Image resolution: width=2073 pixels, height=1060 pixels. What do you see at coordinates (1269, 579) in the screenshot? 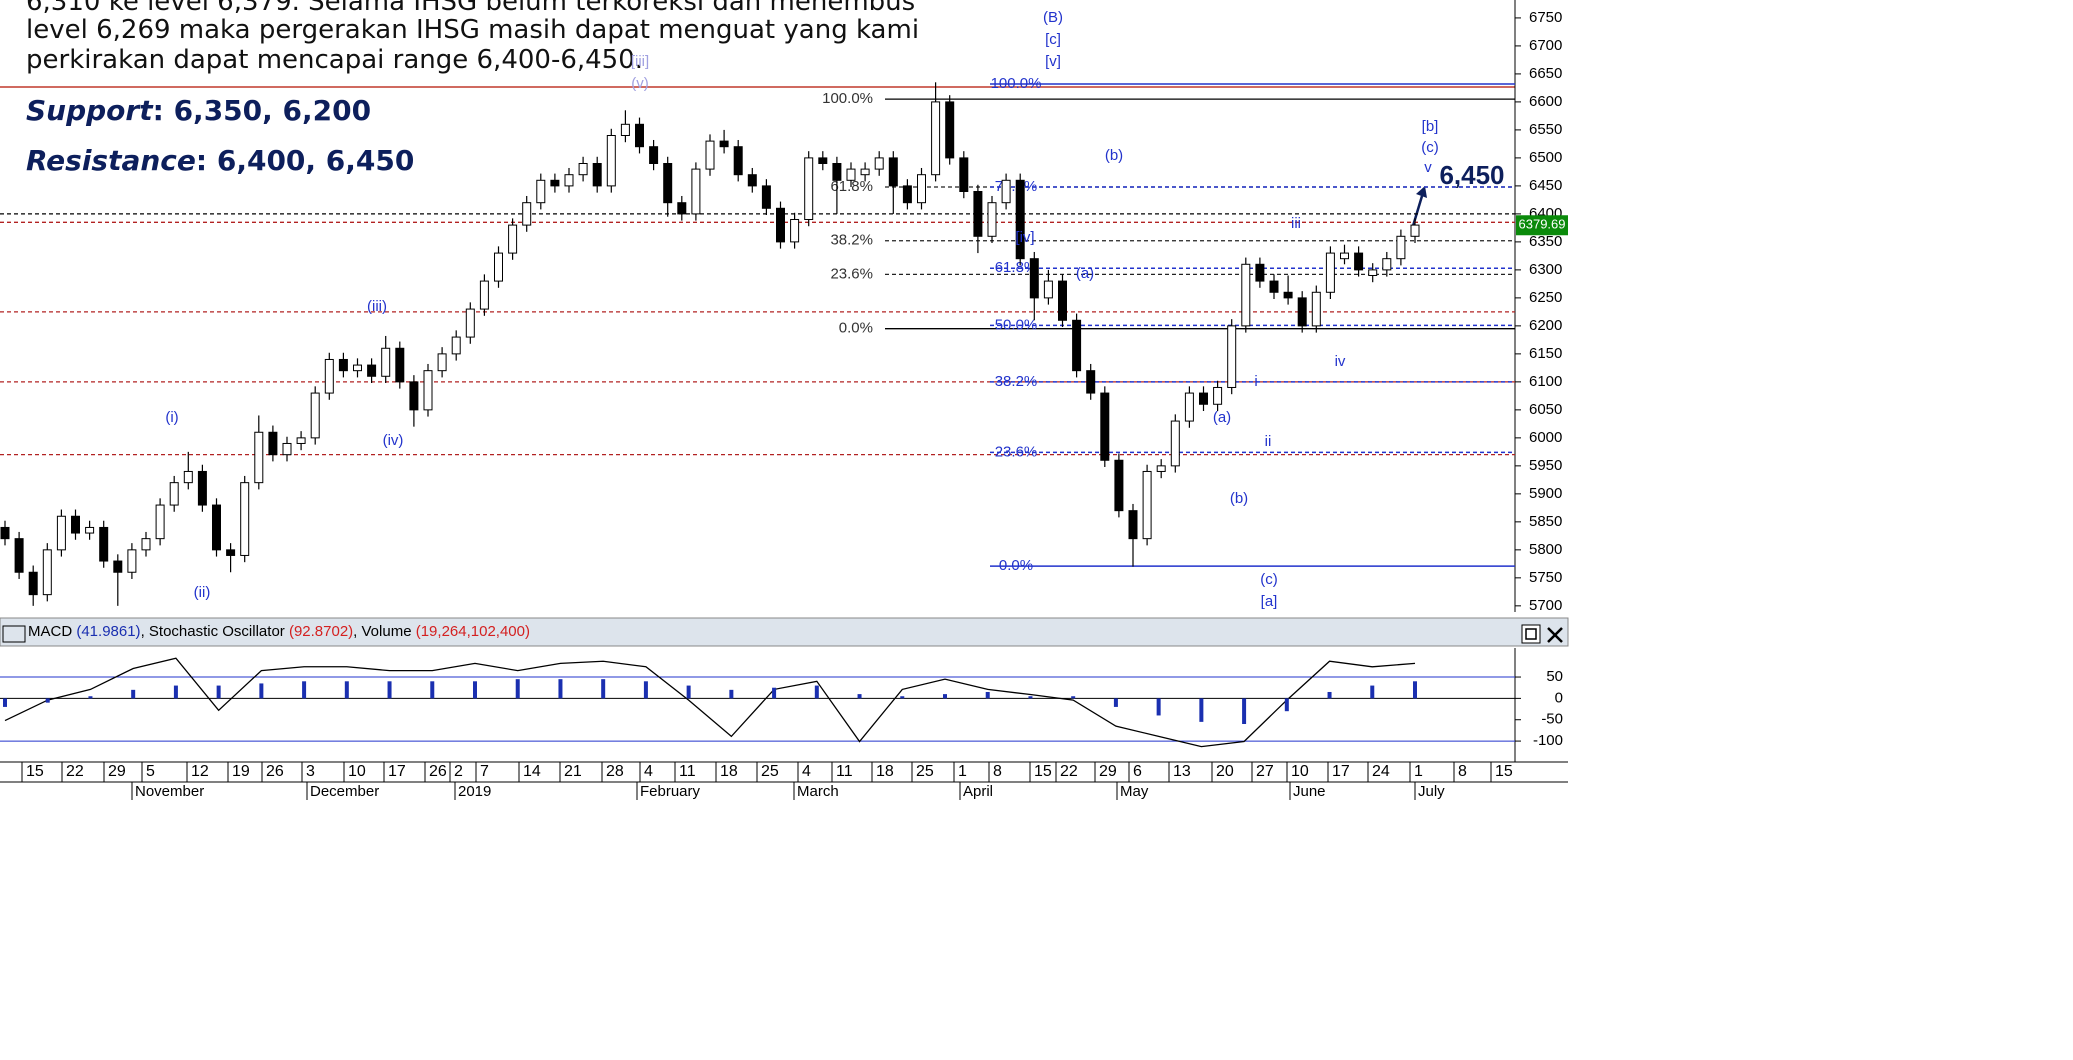
I see `wave-label: (c)` at bounding box center [1269, 579].